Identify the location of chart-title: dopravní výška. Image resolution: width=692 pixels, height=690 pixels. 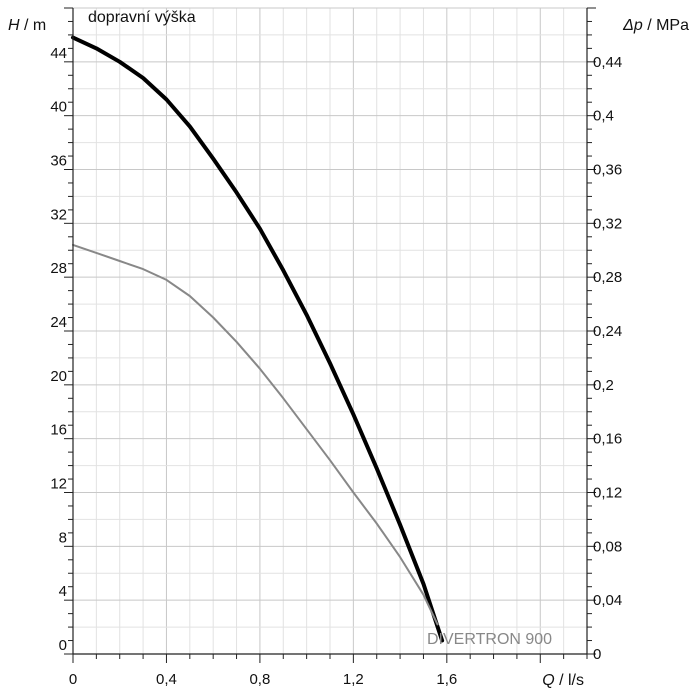
(142, 17).